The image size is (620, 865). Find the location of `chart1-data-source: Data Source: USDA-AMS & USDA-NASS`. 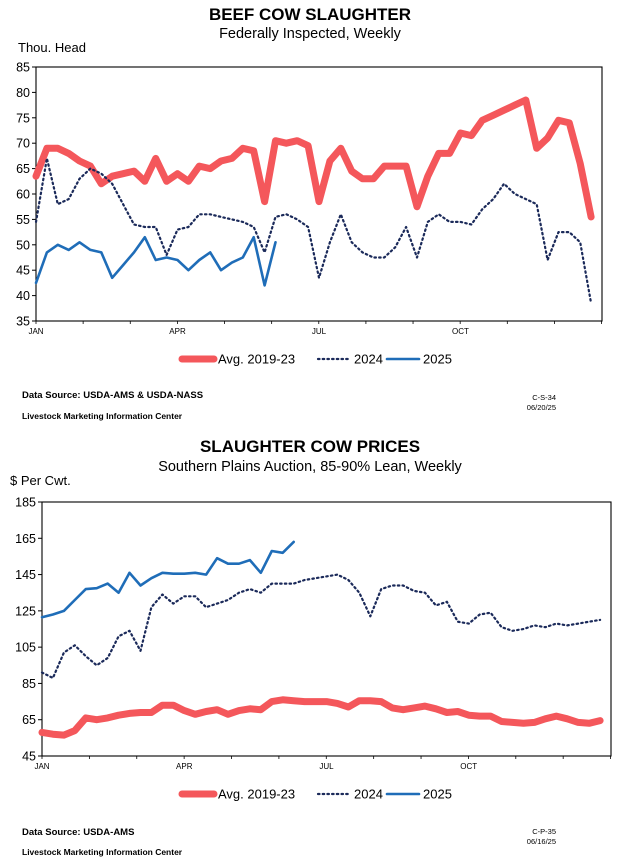

chart1-data-source: Data Source: USDA-AMS & USDA-NASS is located at coordinates (113, 395).